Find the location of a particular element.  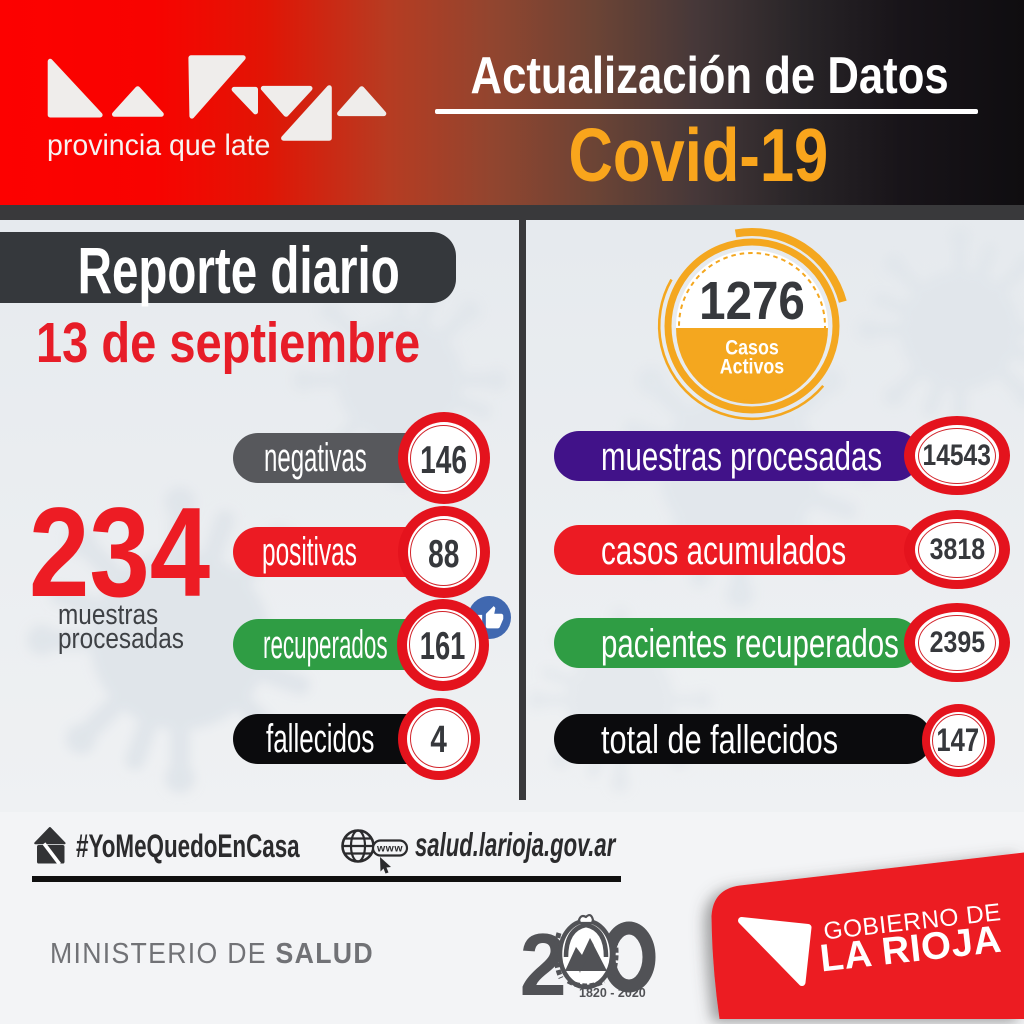

svg-text: Casos is located at coordinates (752, 348).